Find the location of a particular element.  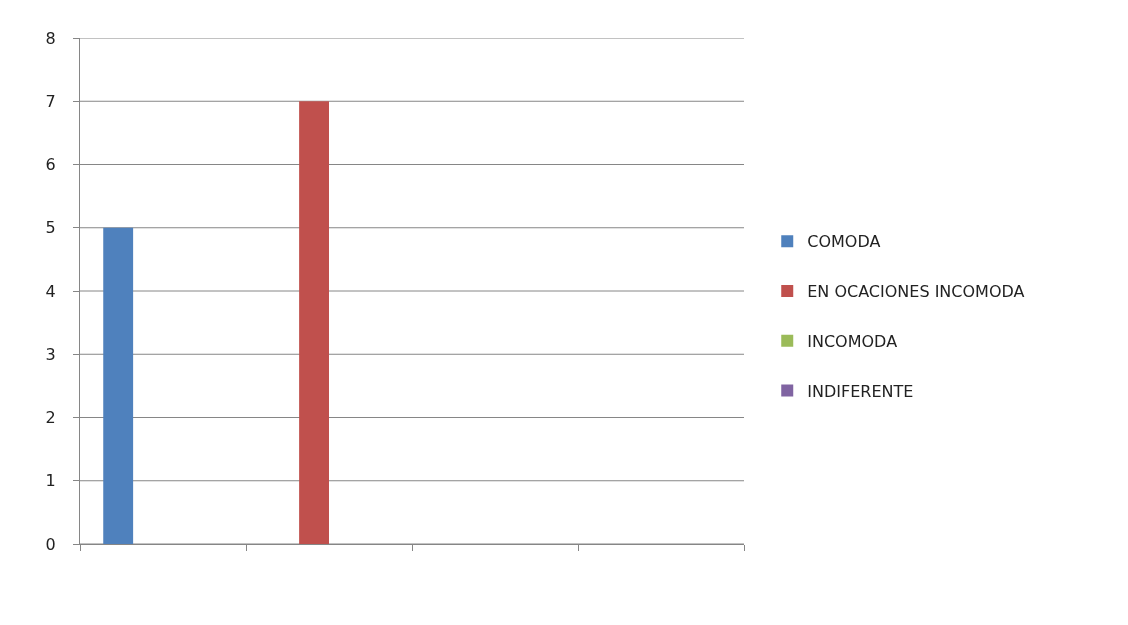

y-tick-label: 6 is located at coordinates (50, 165).